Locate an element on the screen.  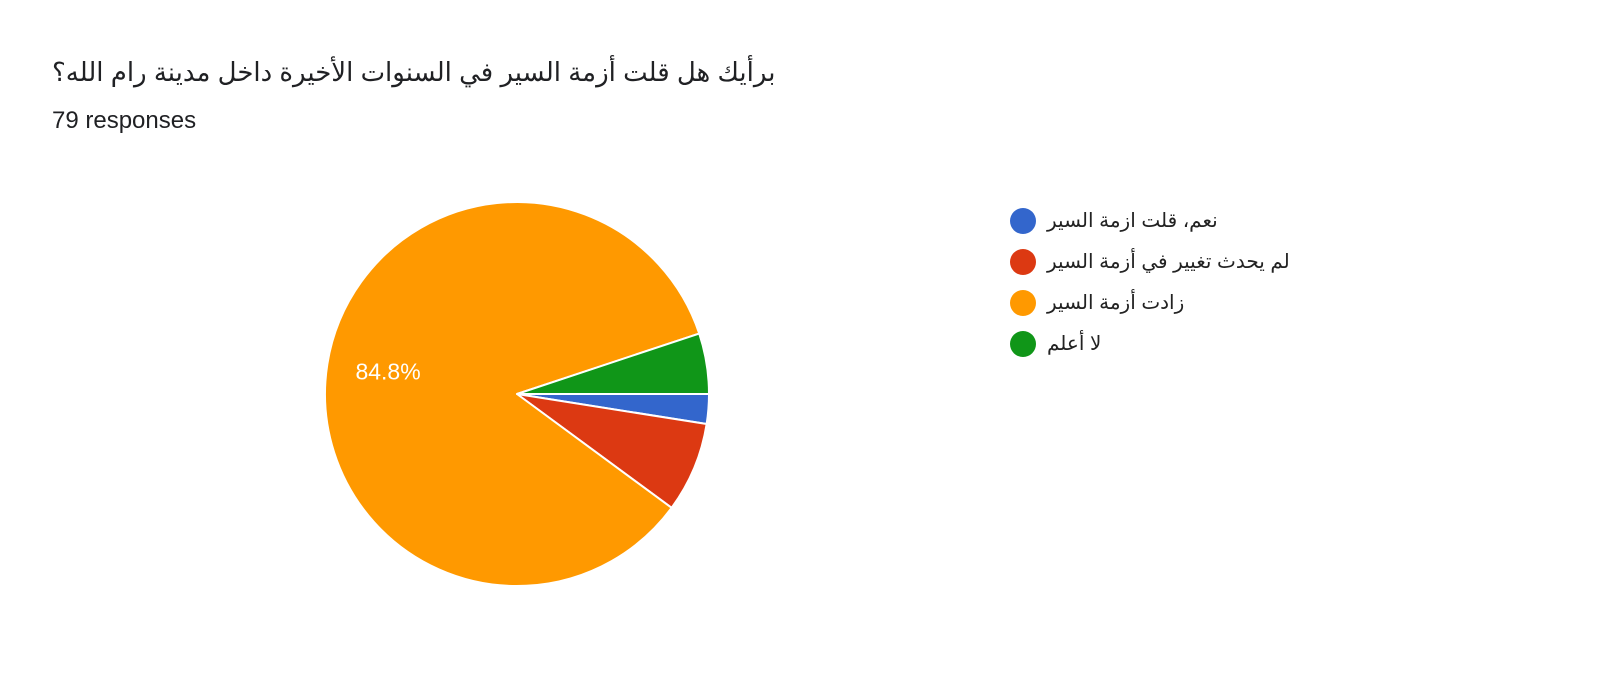
pie-slices is located at coordinates (517, 394).